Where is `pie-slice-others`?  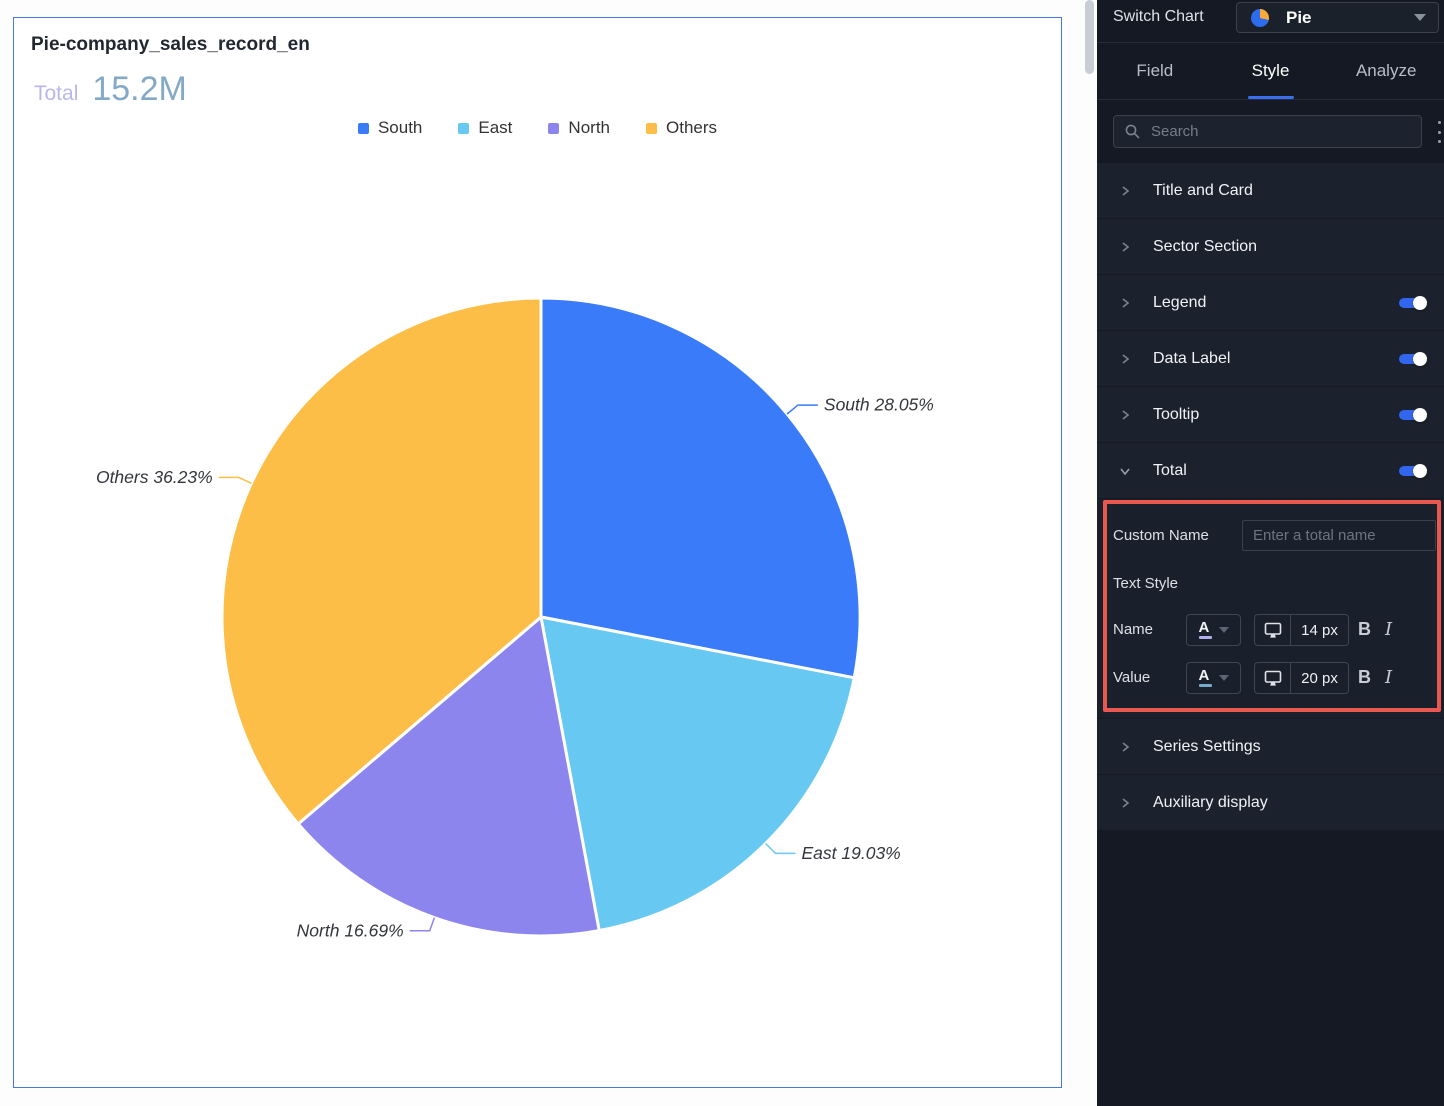
pie-slice-others is located at coordinates (381, 561).